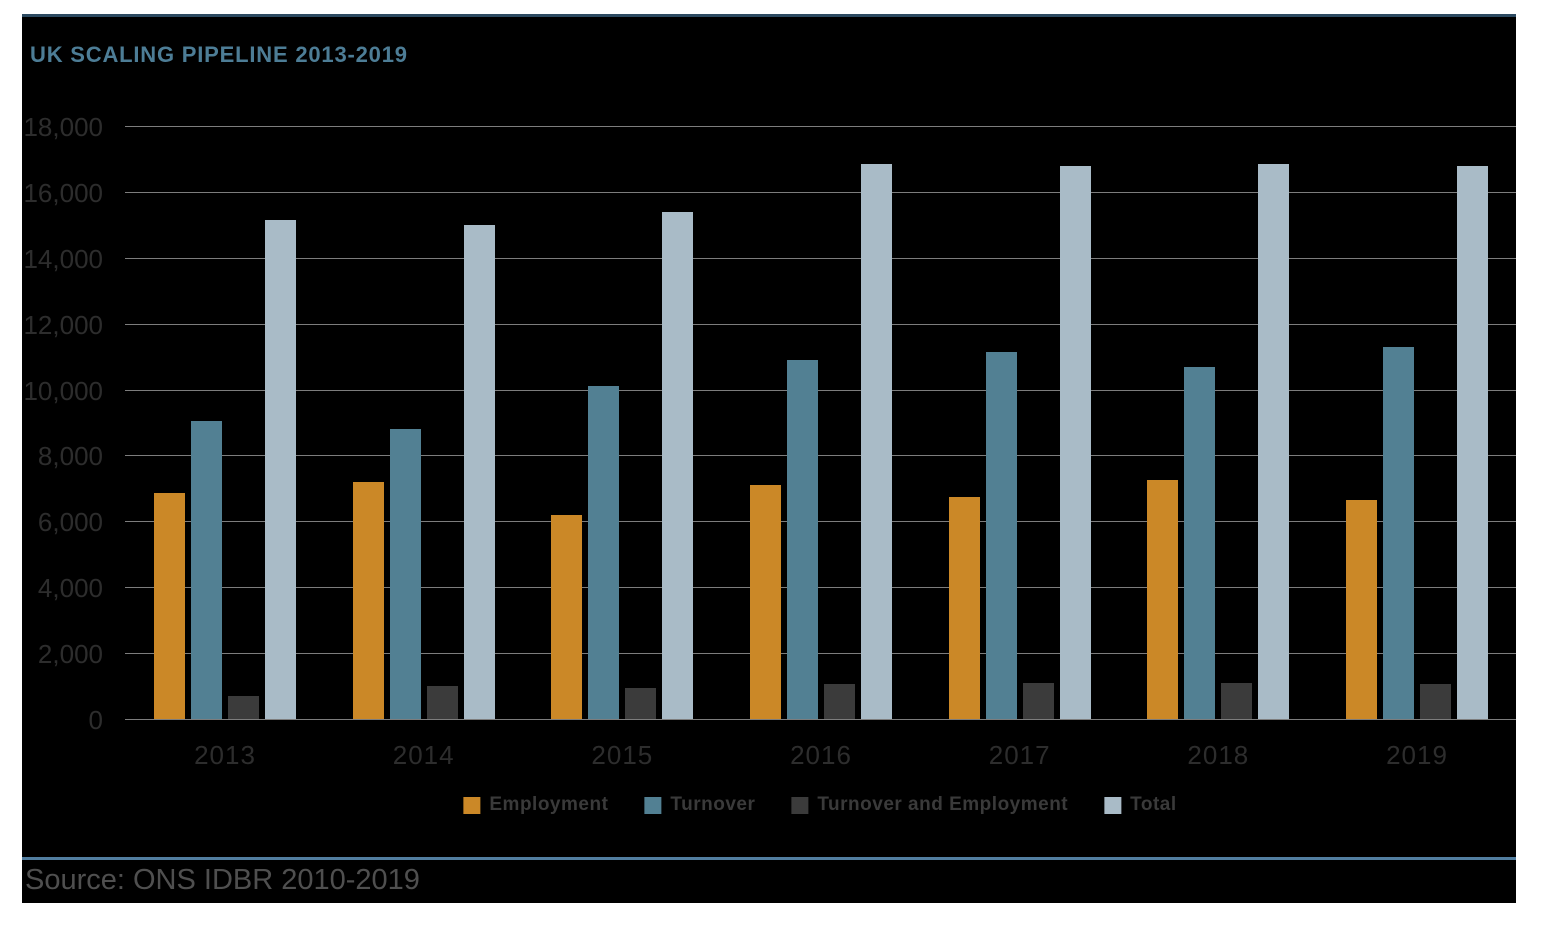 The image size is (1546, 925). I want to click on bar-turnover_and_employment-2014, so click(442, 702).